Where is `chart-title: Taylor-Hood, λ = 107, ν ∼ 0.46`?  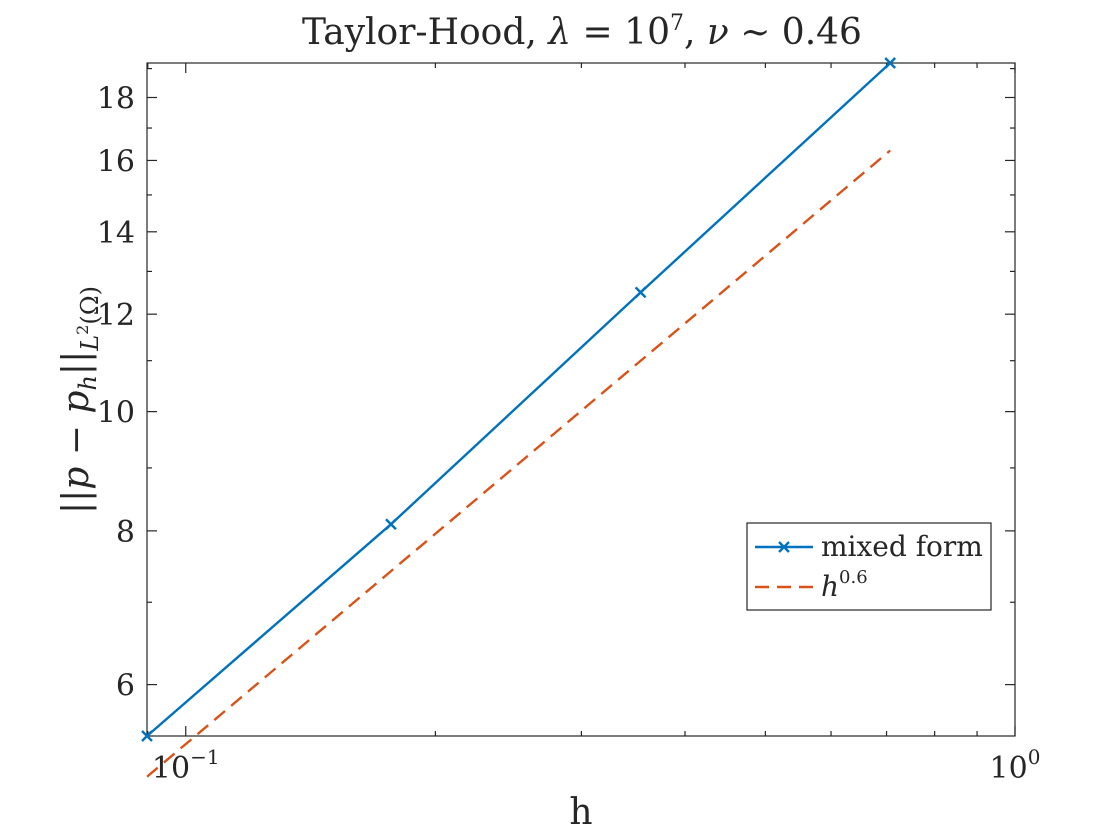 chart-title: Taylor-Hood, λ = 107, ν ∼ 0.46 is located at coordinates (582, 32).